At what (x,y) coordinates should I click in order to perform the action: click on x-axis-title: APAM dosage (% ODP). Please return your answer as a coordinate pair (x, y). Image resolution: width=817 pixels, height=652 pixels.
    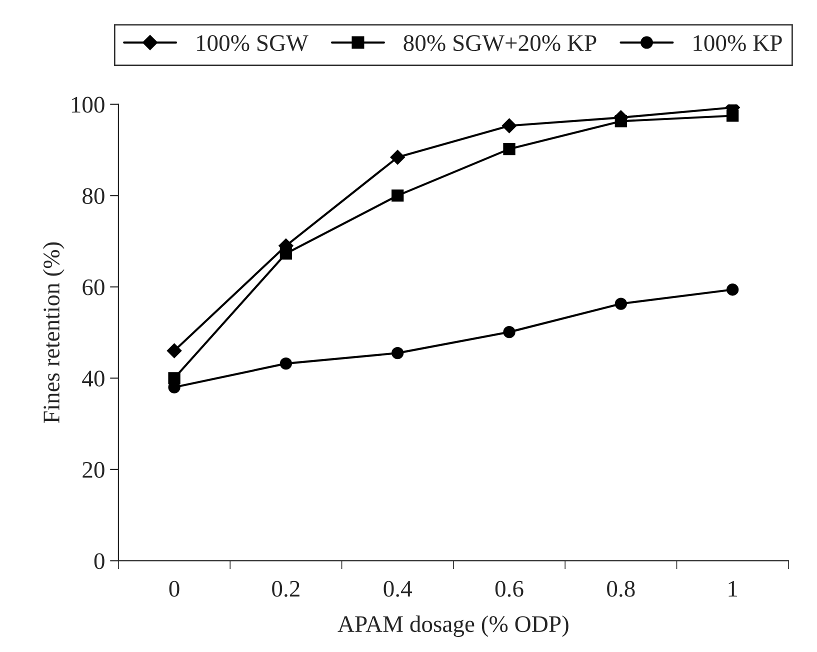
    Looking at the image, I should click on (453, 626).